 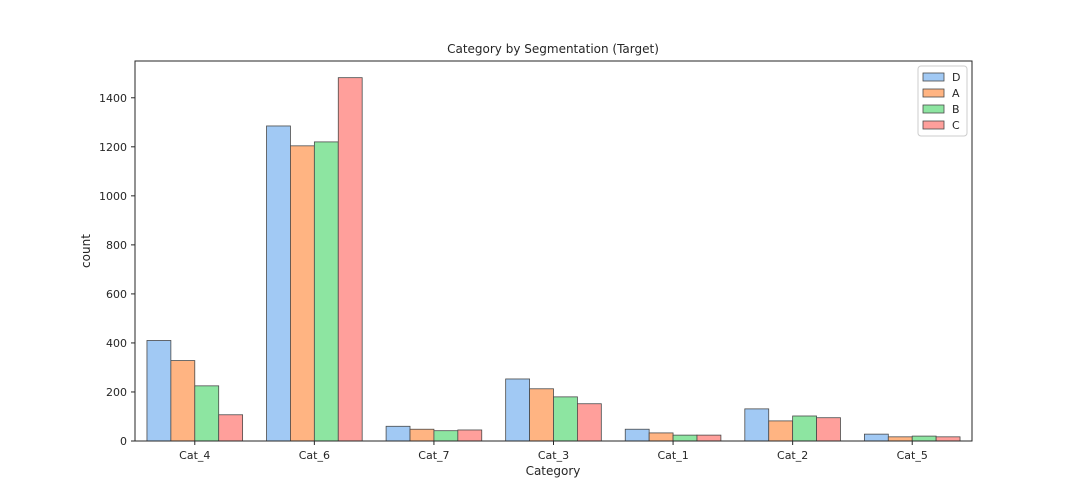 What do you see at coordinates (278, 283) in the screenshot?
I see `bar-cat-6-d` at bounding box center [278, 283].